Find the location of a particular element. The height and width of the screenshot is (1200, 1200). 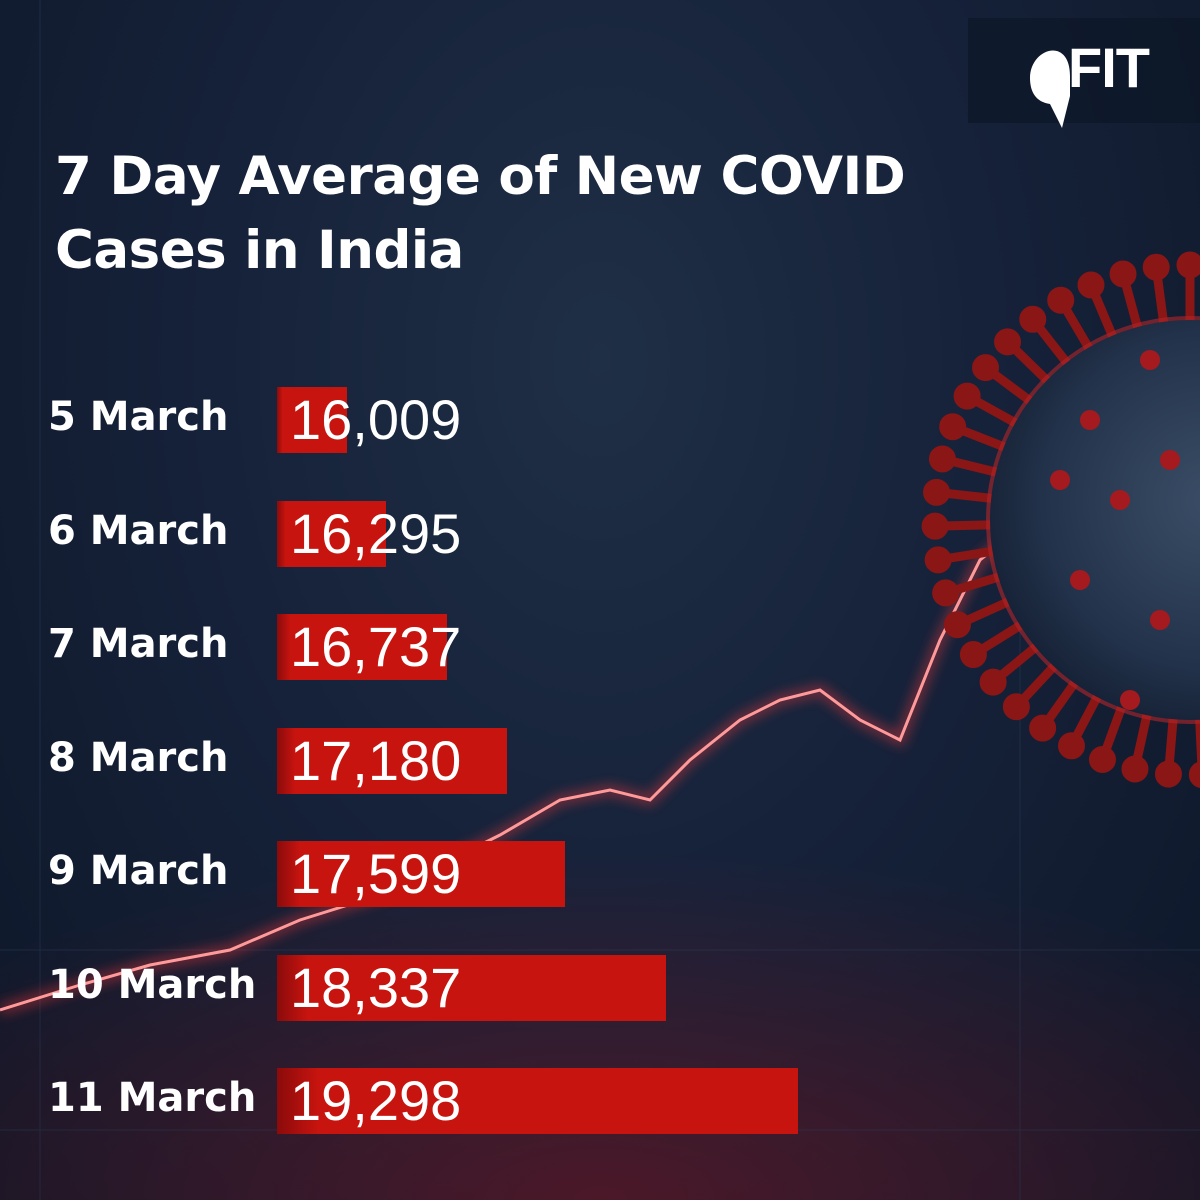

category-label: 9 March is located at coordinates (138, 871).